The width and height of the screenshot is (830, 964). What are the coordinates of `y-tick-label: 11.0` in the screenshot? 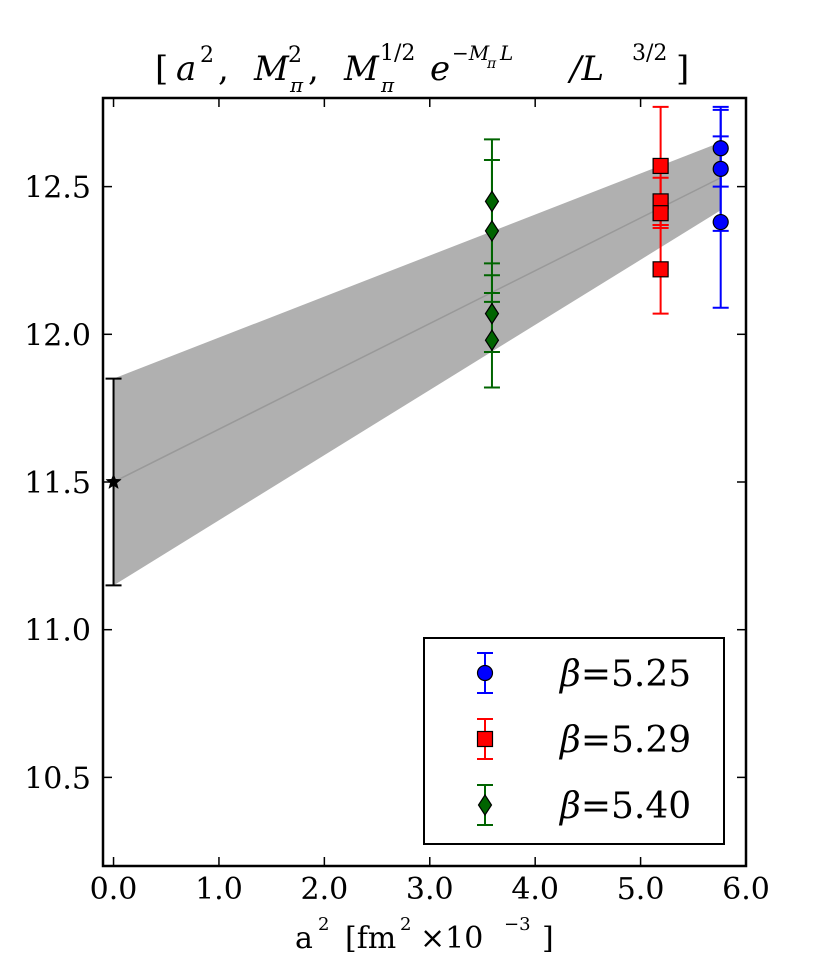 It's located at (57, 631).